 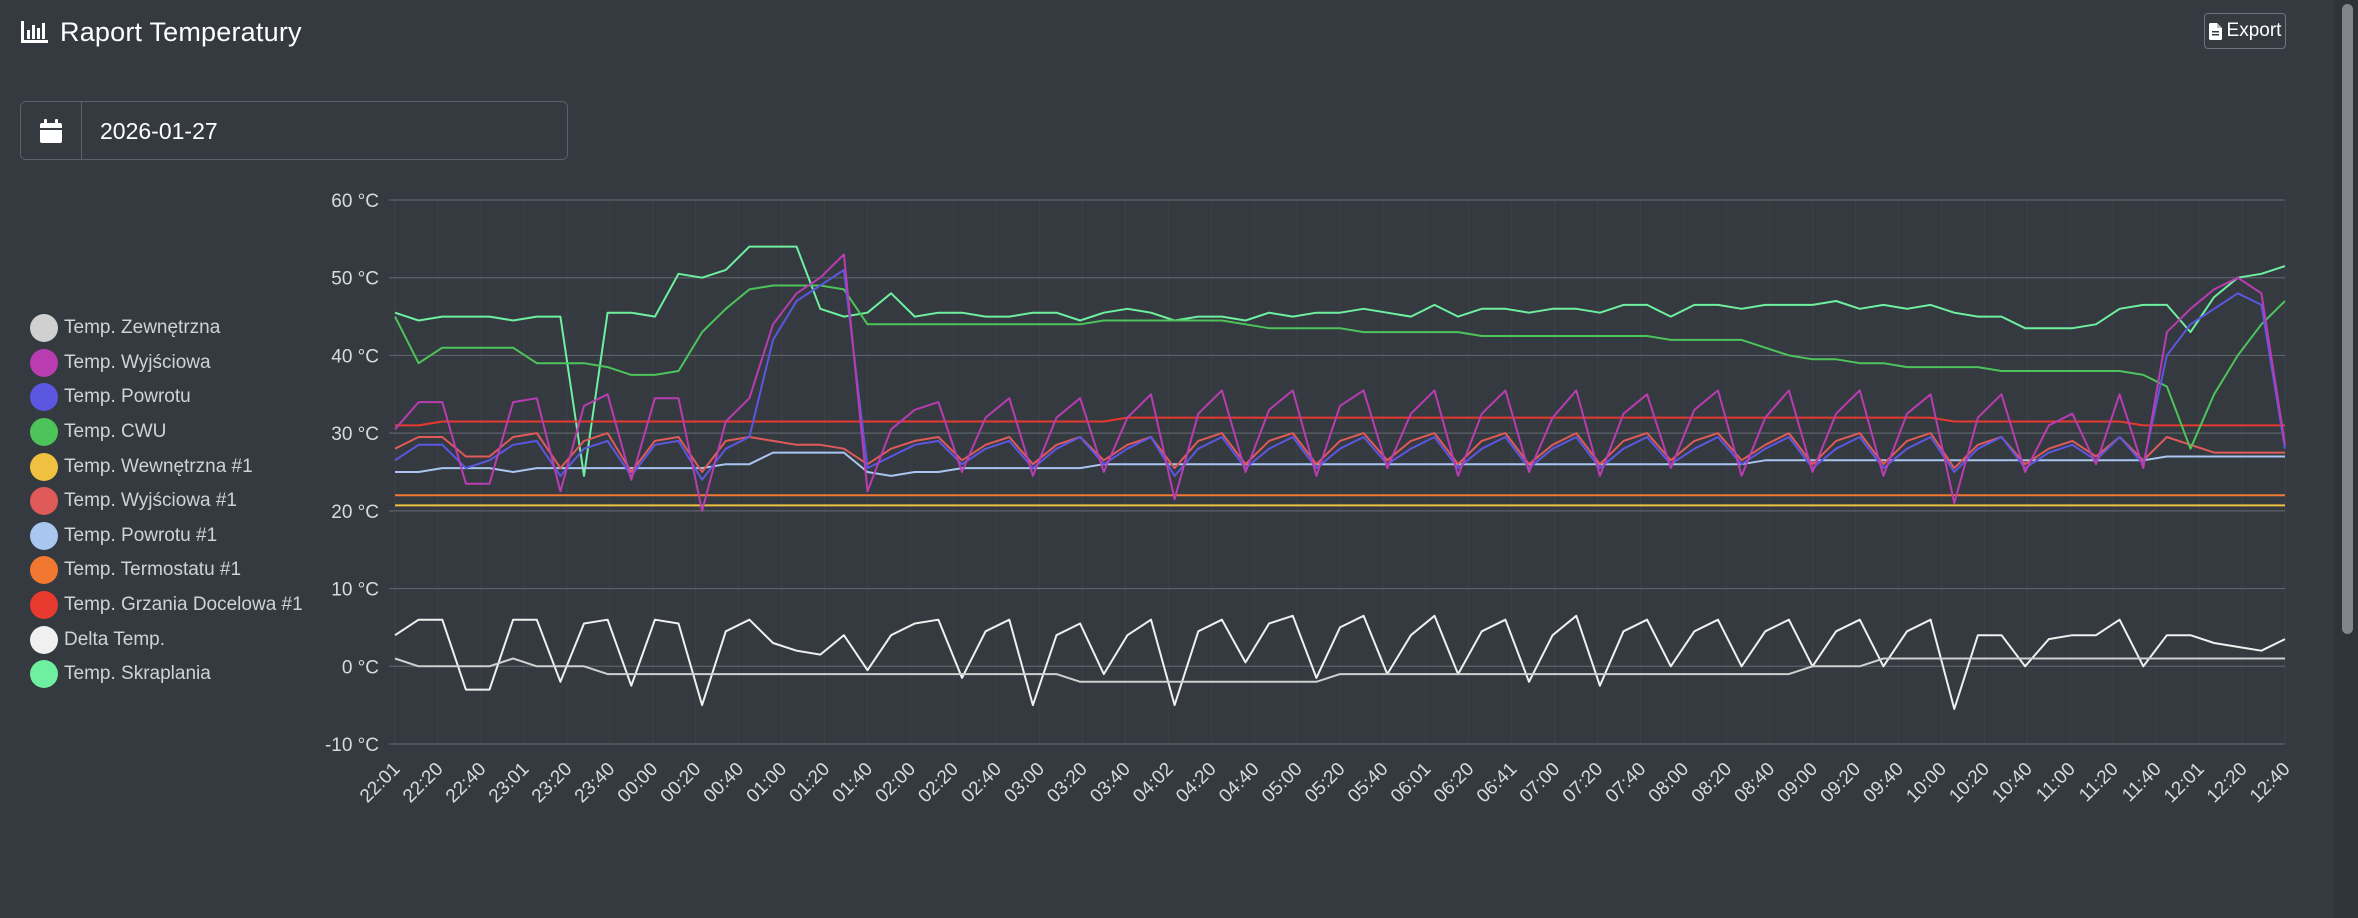 I want to click on x-tick-label: 09:40, so click(x=1883, y=783).